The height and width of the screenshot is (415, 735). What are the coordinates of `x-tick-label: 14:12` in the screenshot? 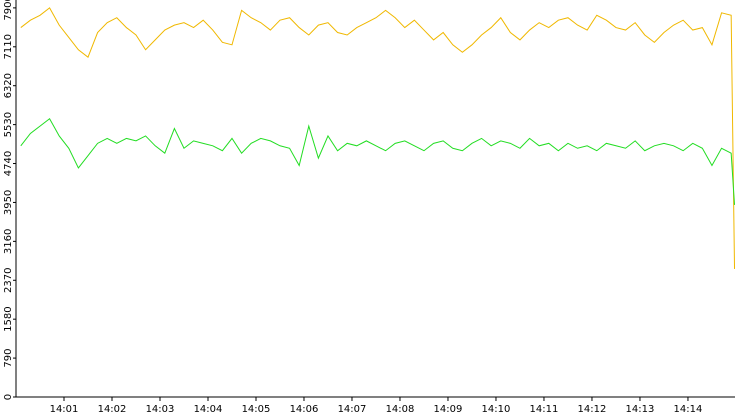 It's located at (592, 409).